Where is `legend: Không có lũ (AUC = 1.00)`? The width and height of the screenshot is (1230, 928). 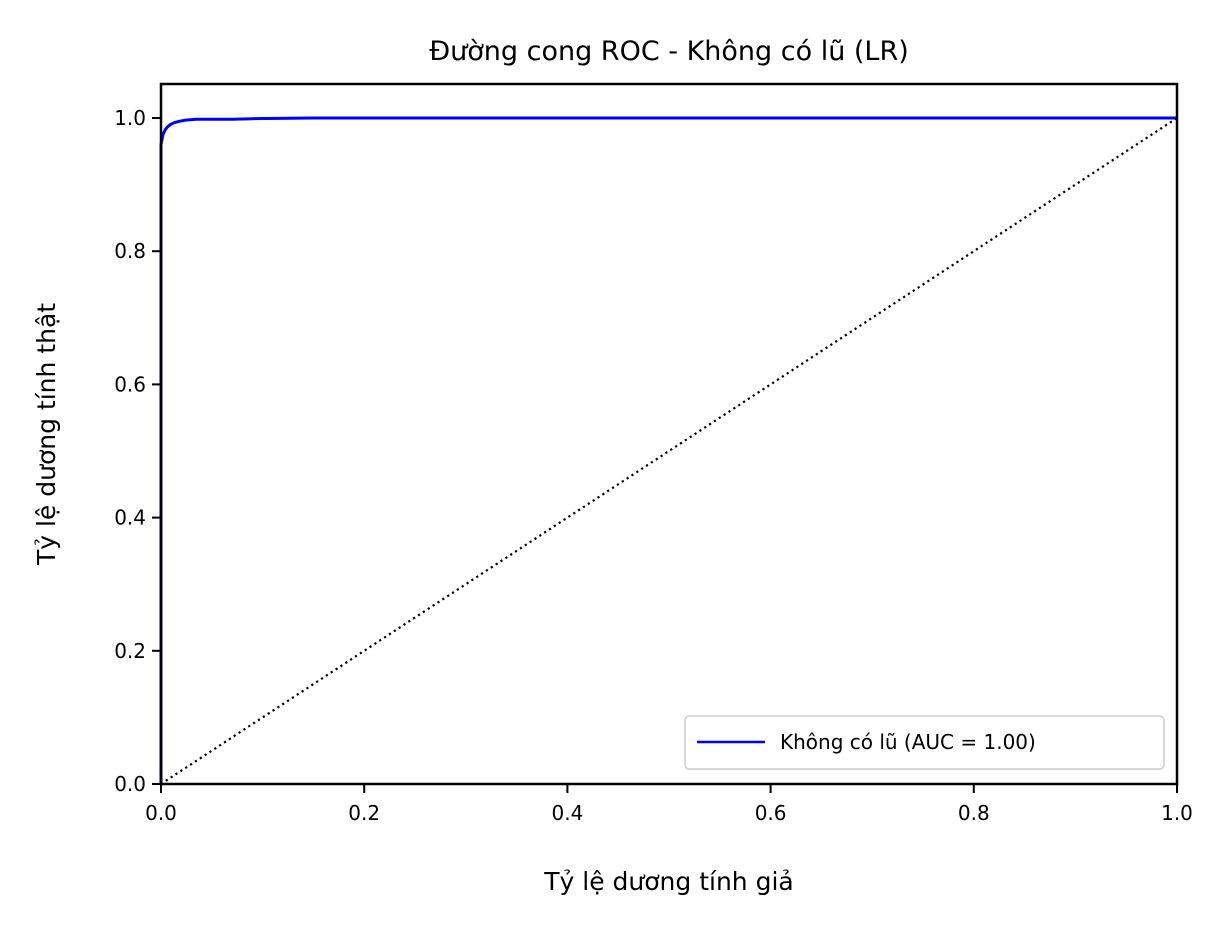 legend: Không có lũ (AUC = 1.00) is located at coordinates (924, 742).